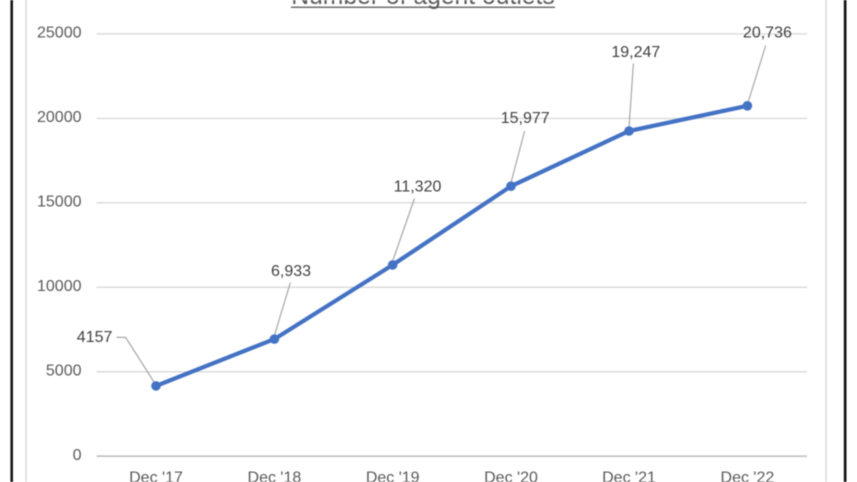 Image resolution: width=857 pixels, height=482 pixels. I want to click on svg-text: Dec '22, so click(748, 476).